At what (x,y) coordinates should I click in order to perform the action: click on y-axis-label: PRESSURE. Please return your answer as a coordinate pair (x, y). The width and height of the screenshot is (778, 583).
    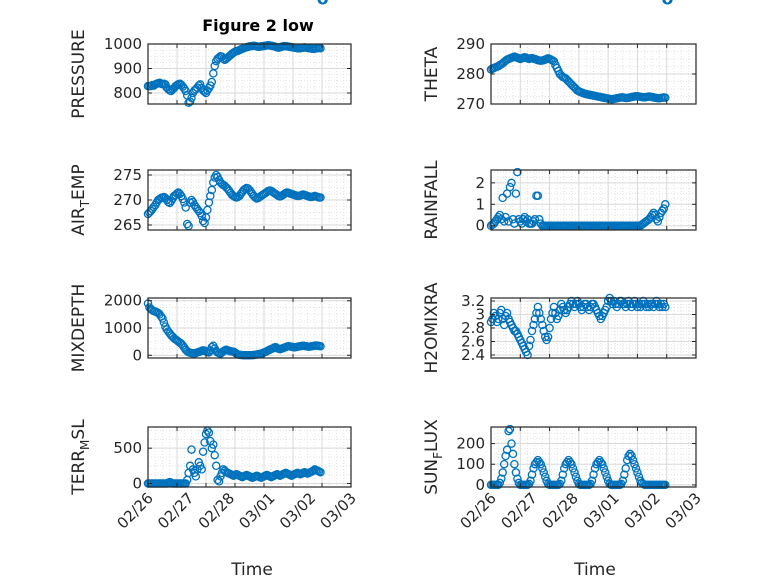
    Looking at the image, I should click on (79, 73).